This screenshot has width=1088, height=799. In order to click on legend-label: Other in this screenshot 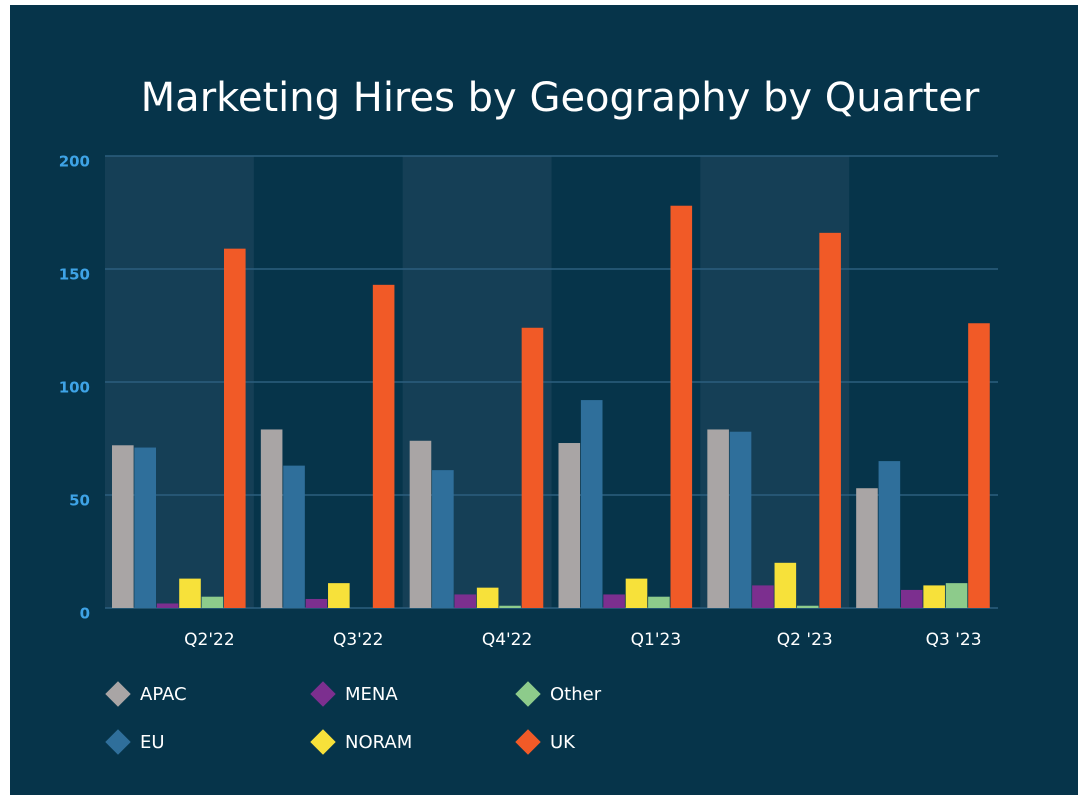, I will do `click(576, 694)`.